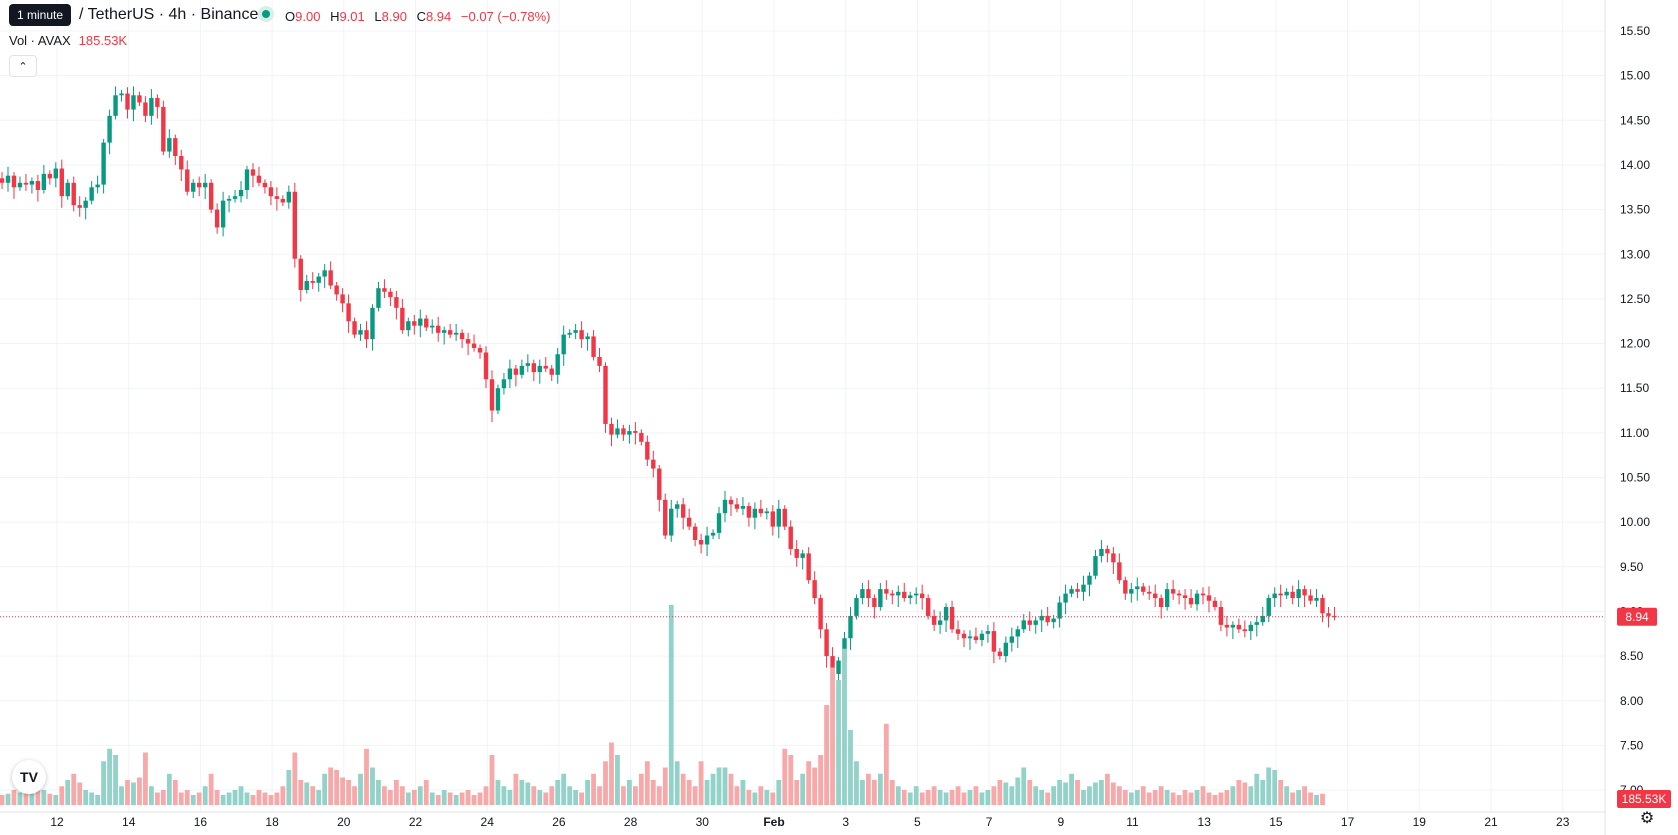 The width and height of the screenshot is (1678, 835). What do you see at coordinates (29, 777) in the screenshot?
I see `tradingview-logo: TV` at bounding box center [29, 777].